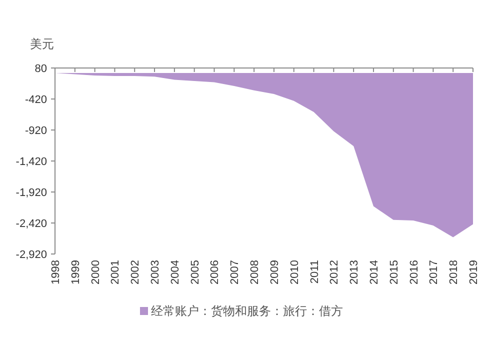 The height and width of the screenshot is (362, 500). Describe the element at coordinates (31, 224) in the screenshot. I see `y-tick-label: -2,420` at that location.